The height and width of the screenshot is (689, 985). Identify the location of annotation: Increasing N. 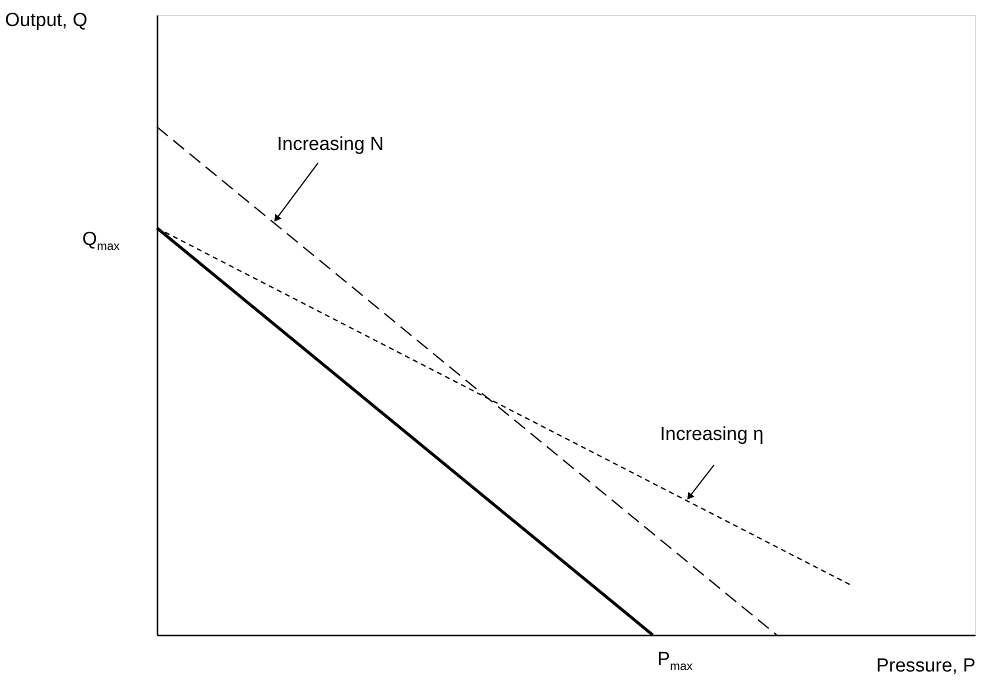
(330, 144).